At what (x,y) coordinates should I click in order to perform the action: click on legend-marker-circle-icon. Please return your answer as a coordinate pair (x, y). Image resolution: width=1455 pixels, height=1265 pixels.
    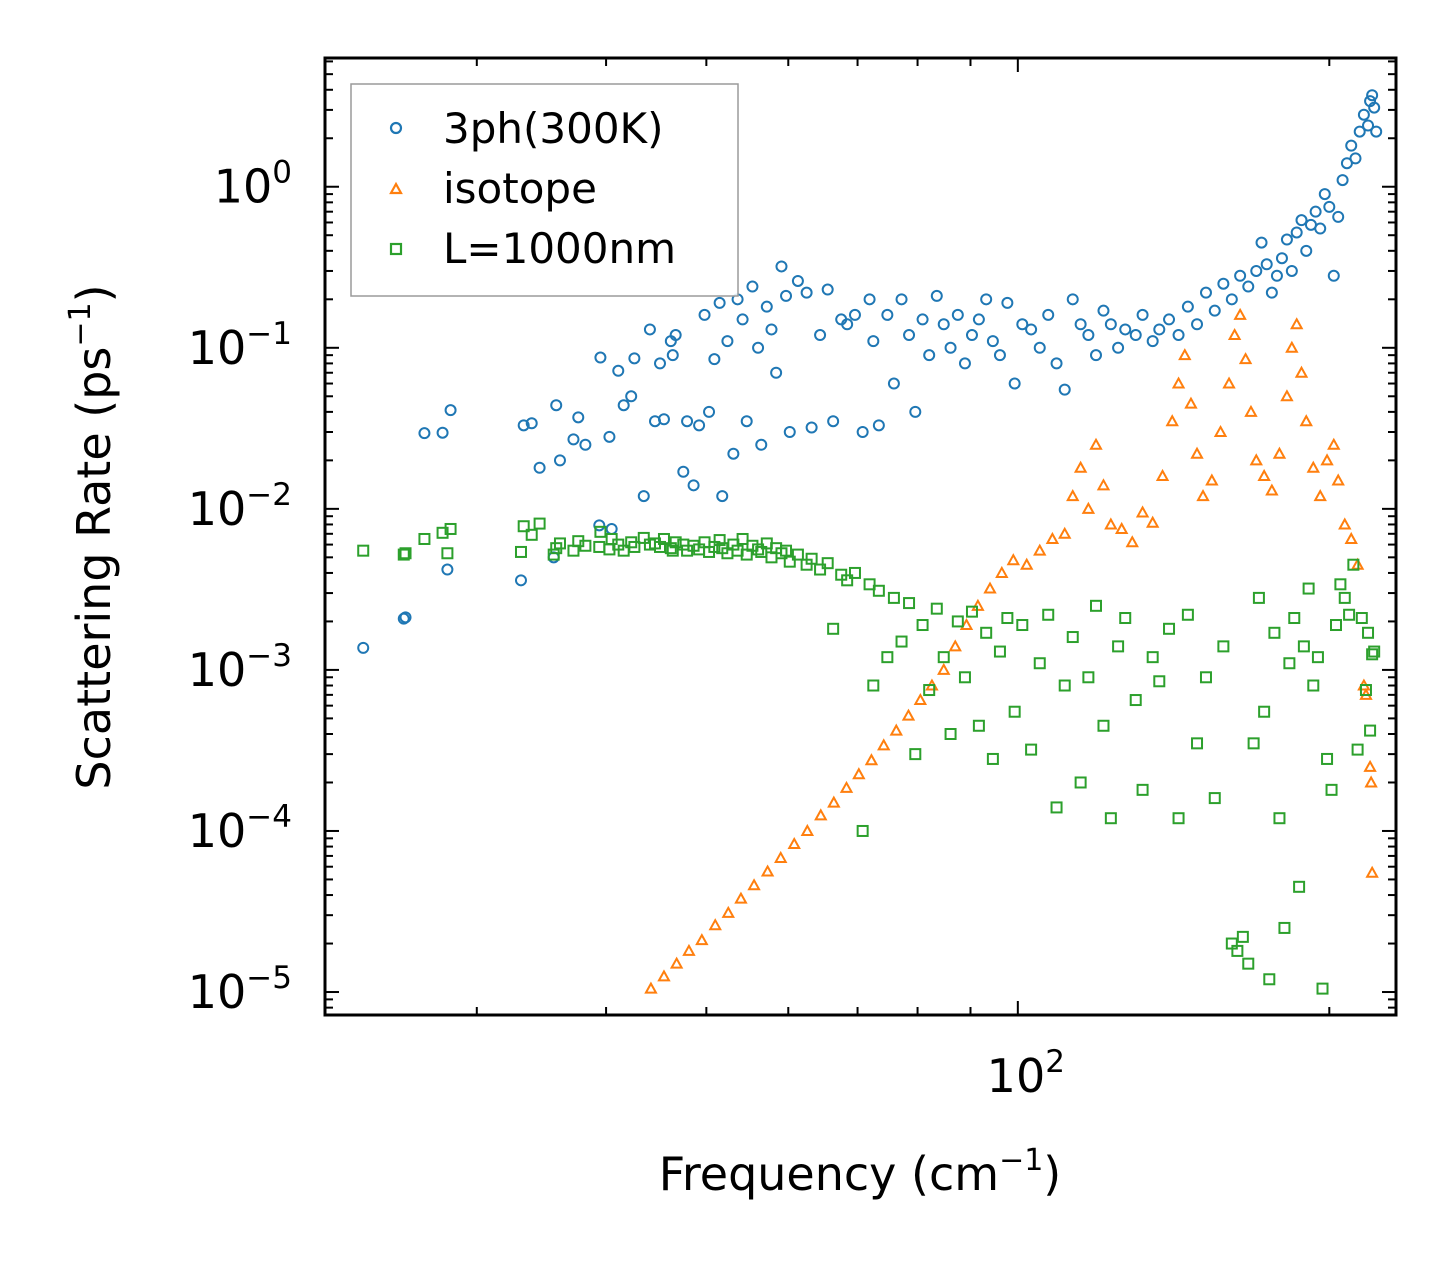
    Looking at the image, I should click on (396, 128).